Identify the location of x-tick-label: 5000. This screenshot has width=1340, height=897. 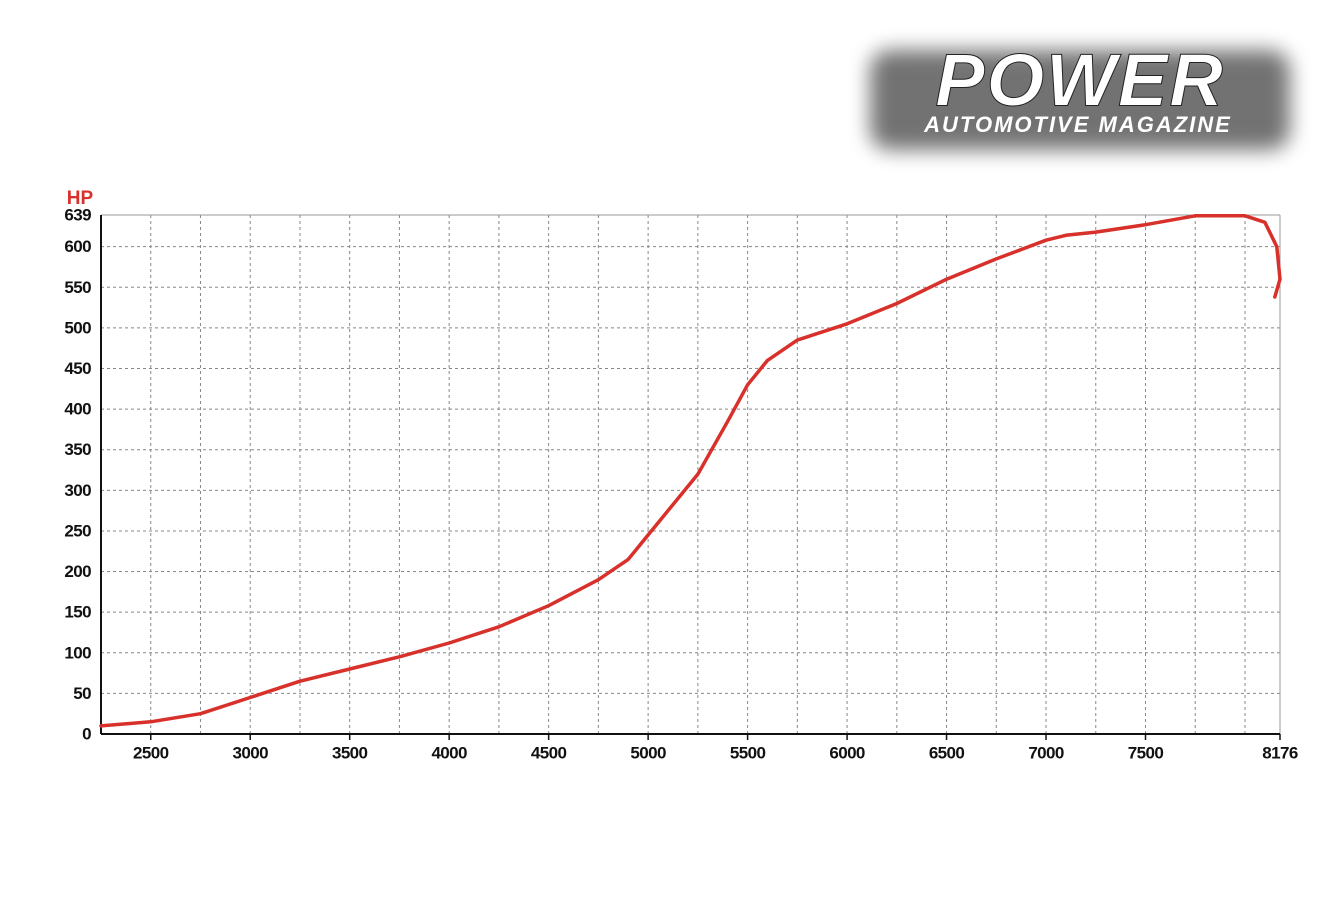
(648, 752).